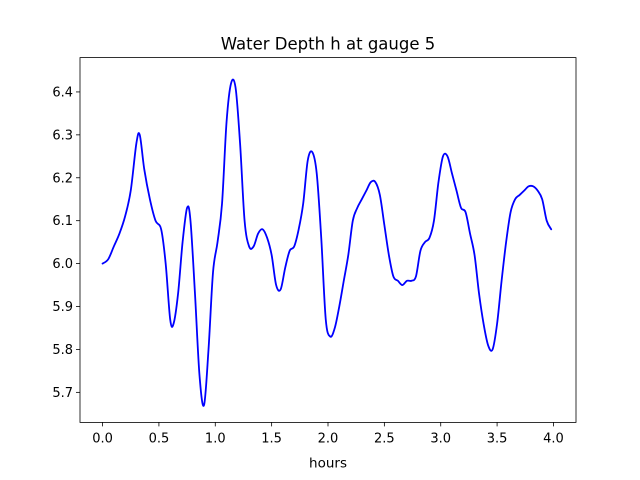  I want to click on y-tick-label: 5.9, so click(62, 307).